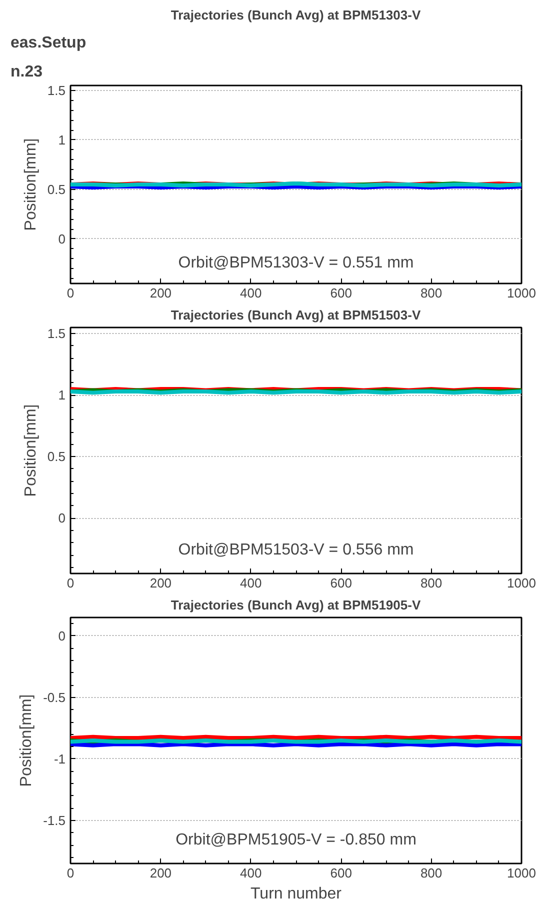 The height and width of the screenshot is (923, 546). Describe the element at coordinates (60, 758) in the screenshot. I see `y-tick-label: -1` at that location.